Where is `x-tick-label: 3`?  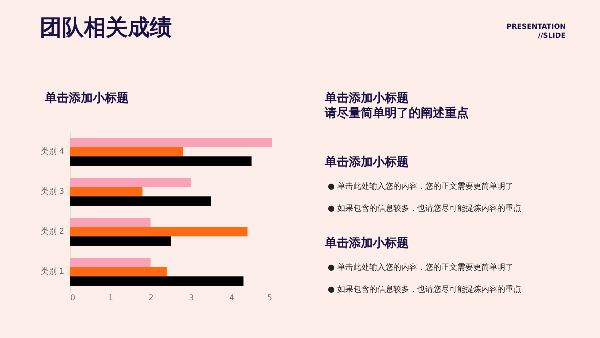
x-tick-label: 3 is located at coordinates (191, 298).